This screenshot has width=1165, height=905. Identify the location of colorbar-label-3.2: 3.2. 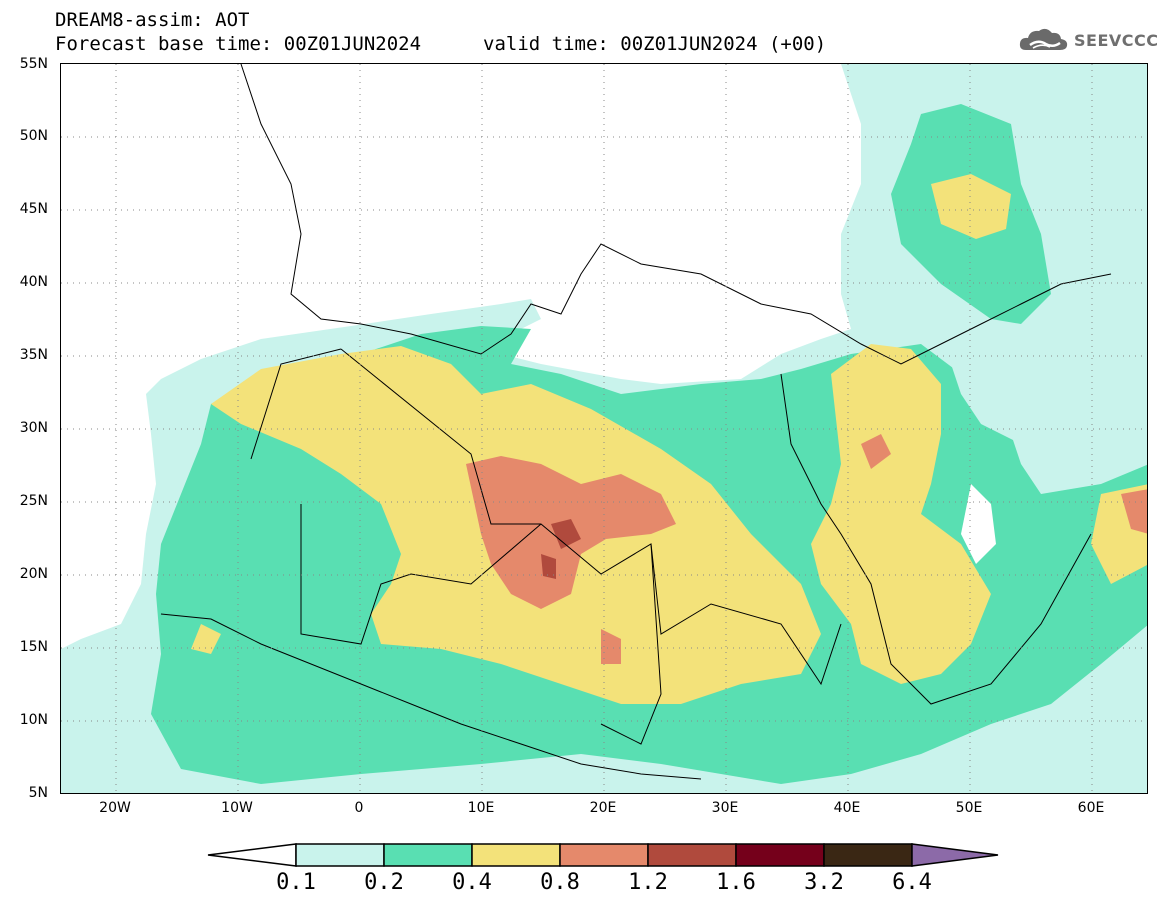
(824, 882).